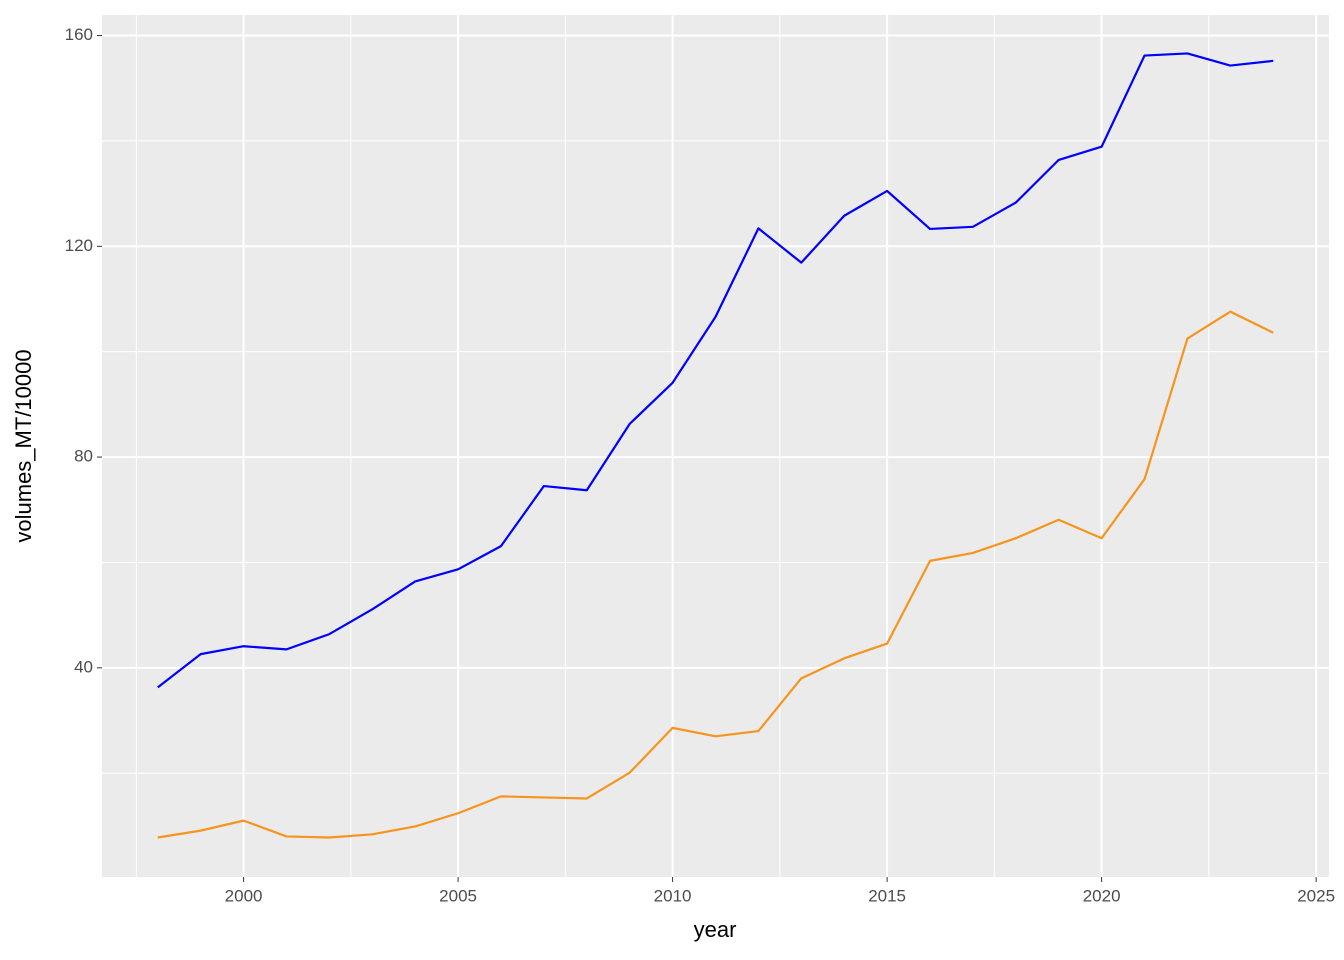  What do you see at coordinates (79, 245) in the screenshot?
I see `y-tick-label: 120` at bounding box center [79, 245].